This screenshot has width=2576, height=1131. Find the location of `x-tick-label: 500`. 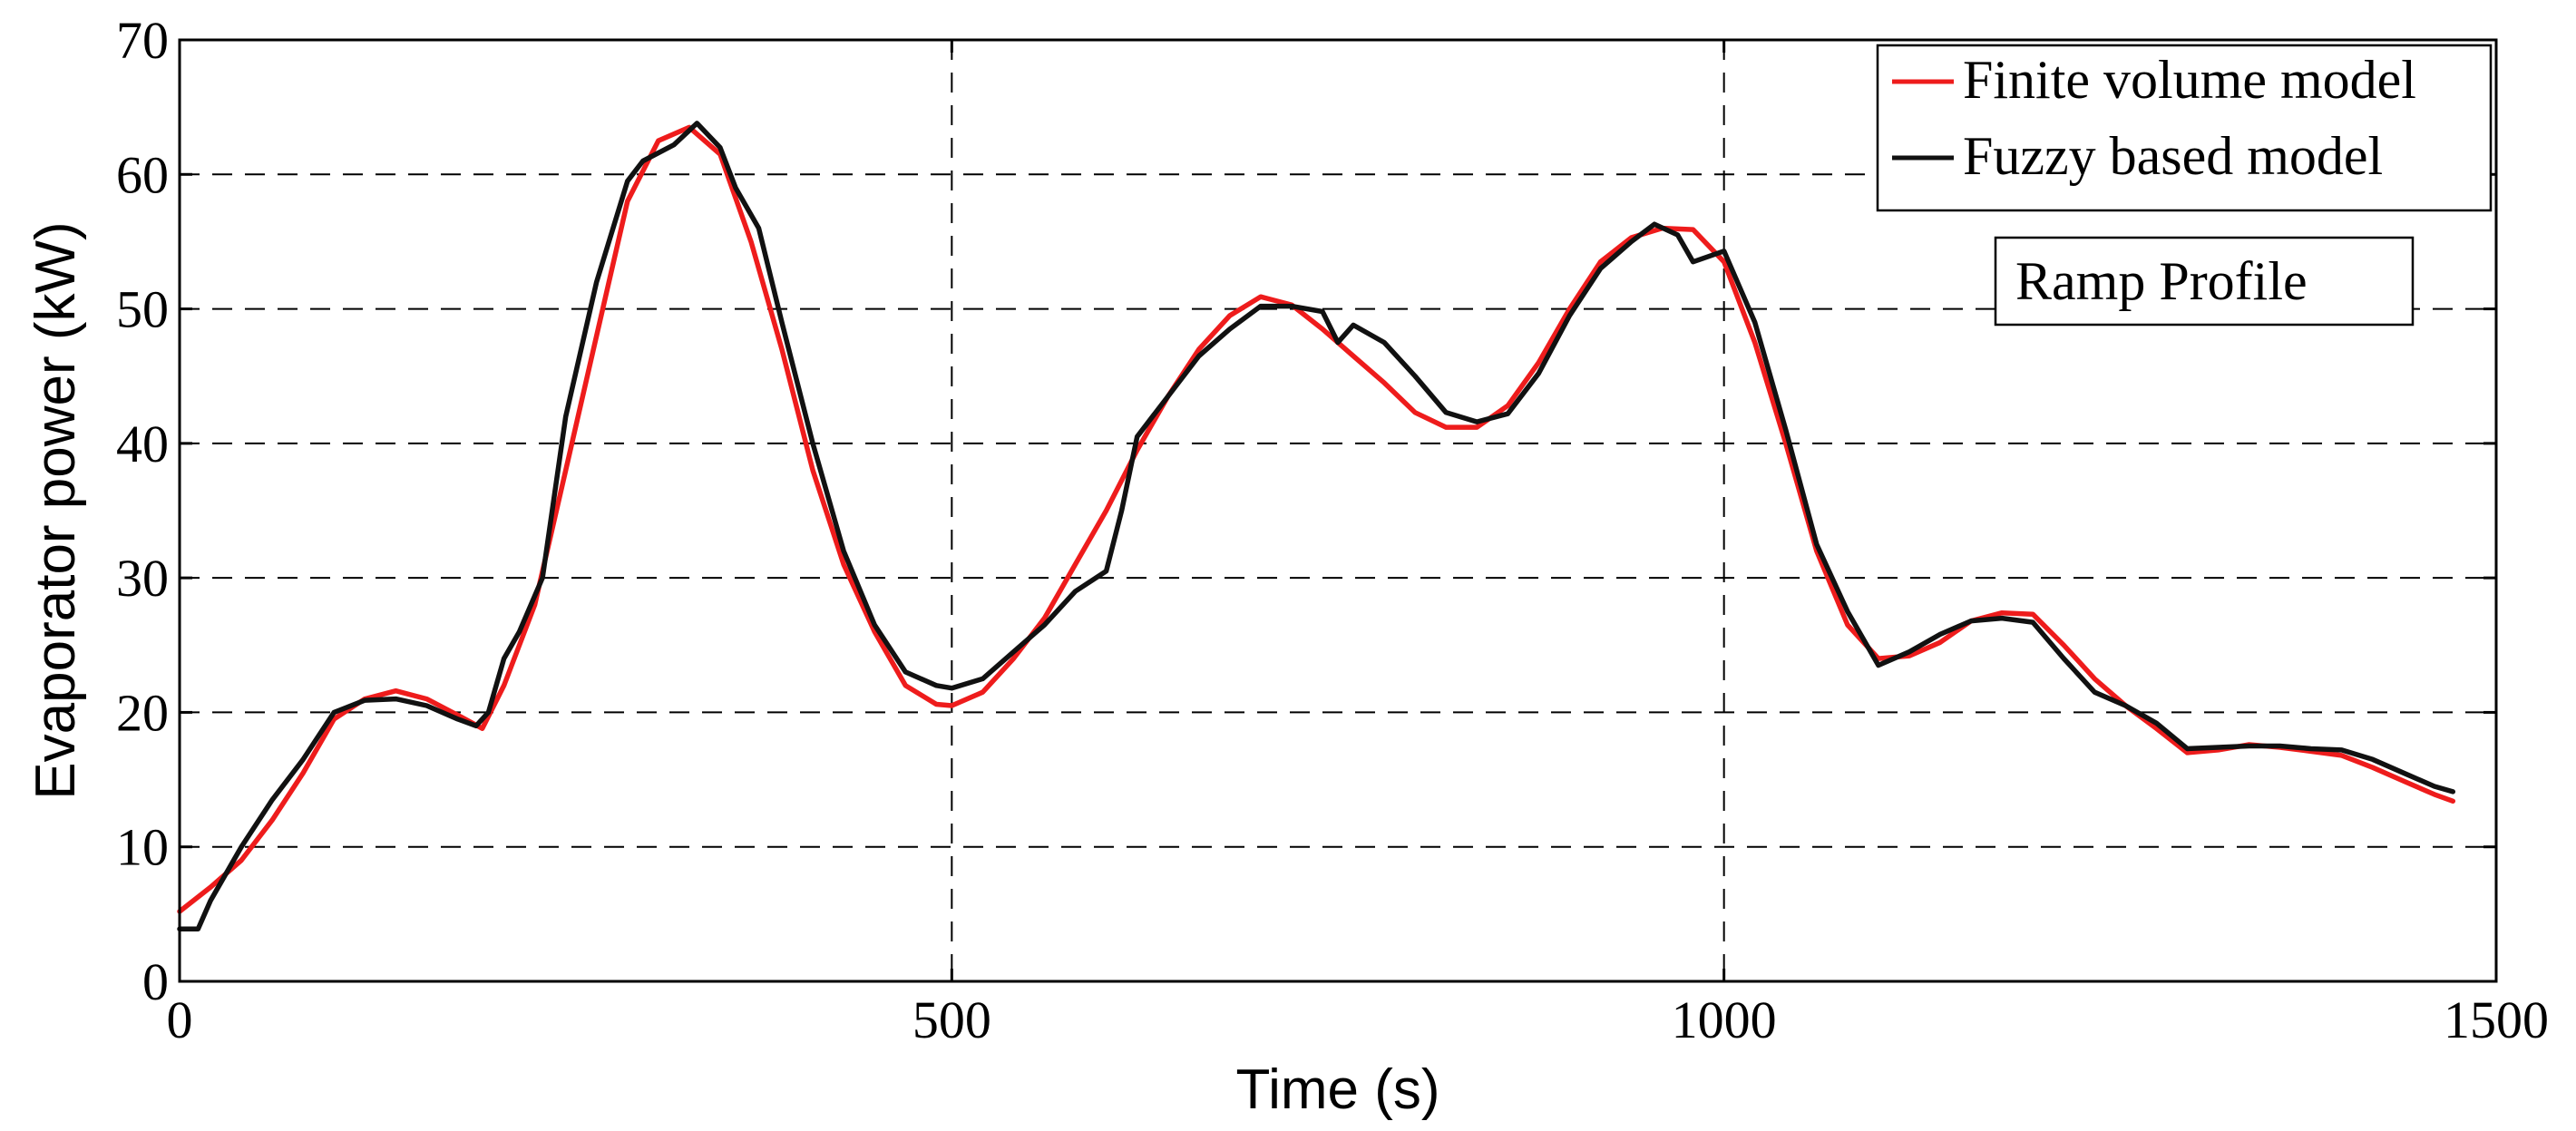

x-tick-label: 500 is located at coordinates (951, 1019).